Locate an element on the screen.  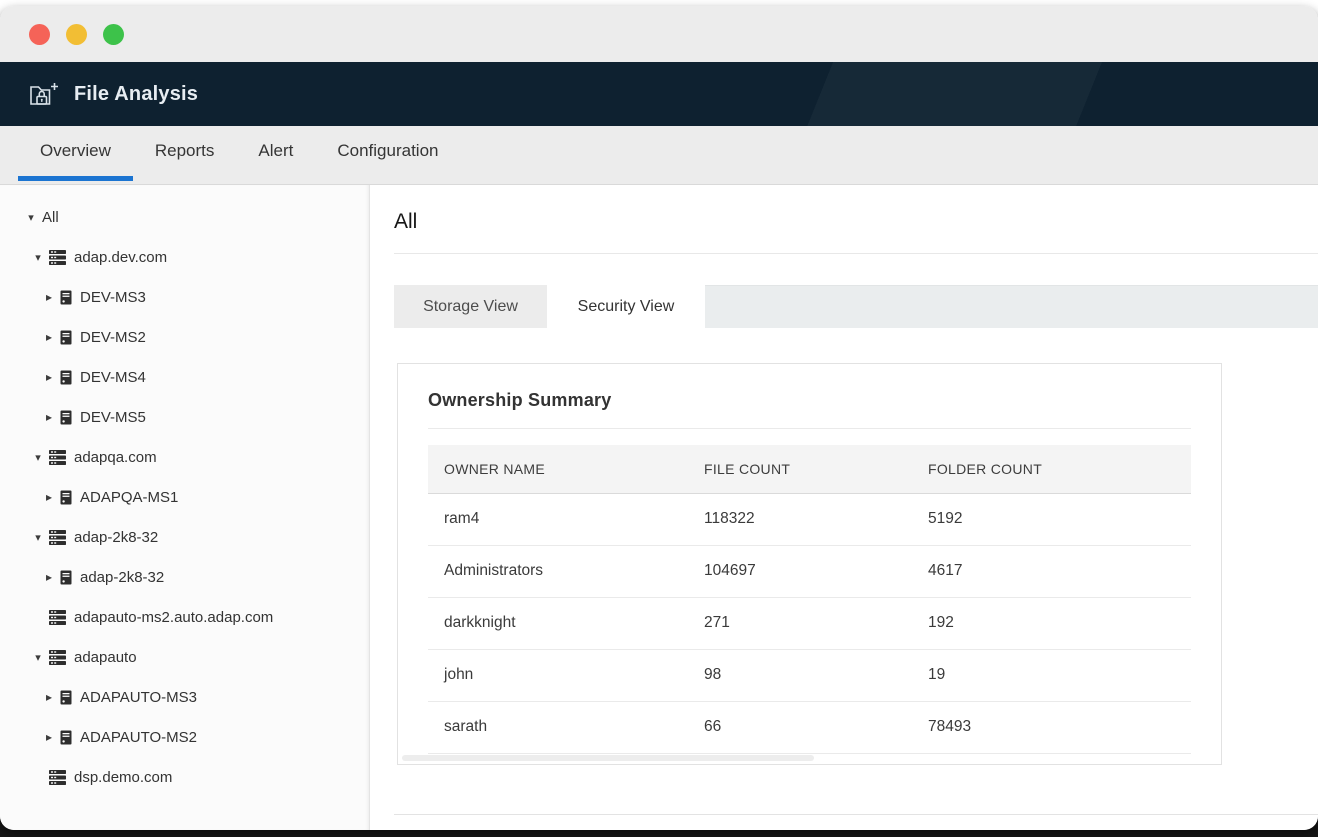
table-row: Administrators 104697 4617 is located at coordinates (809, 571).